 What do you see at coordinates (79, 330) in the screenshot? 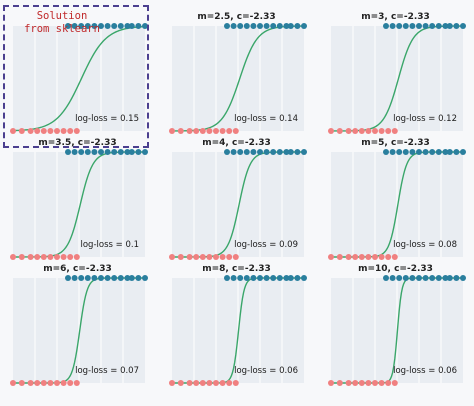
I see `panel-plot: log-loss = 0.07` at bounding box center [79, 330].